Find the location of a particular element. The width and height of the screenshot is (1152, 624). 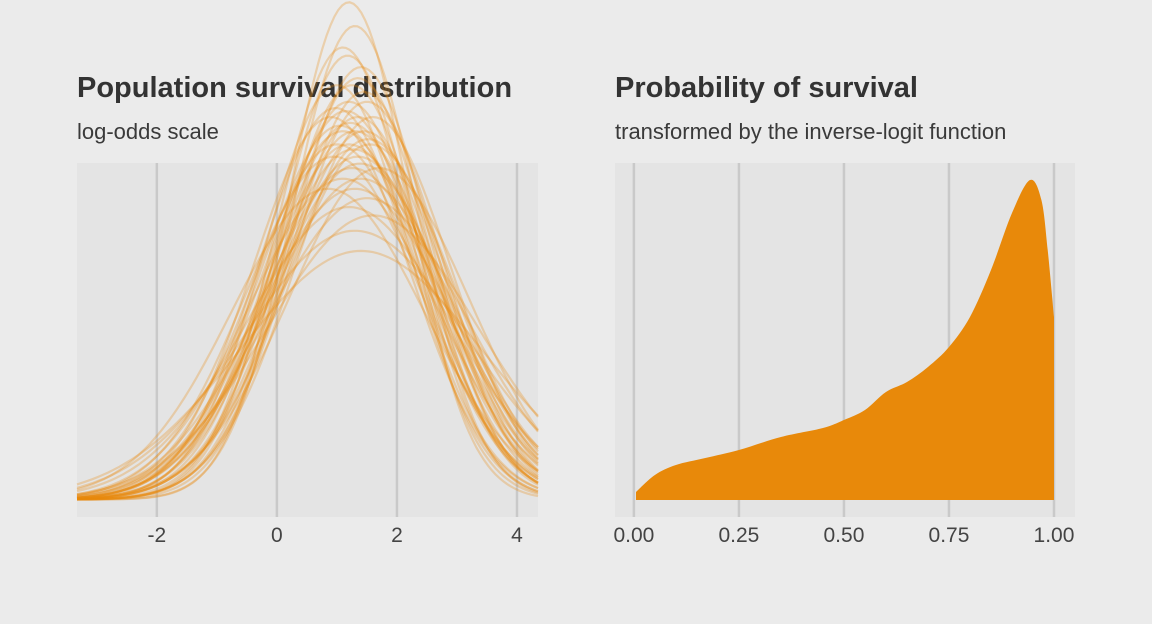

x-tick-label-0-1: 0 is located at coordinates (277, 535).